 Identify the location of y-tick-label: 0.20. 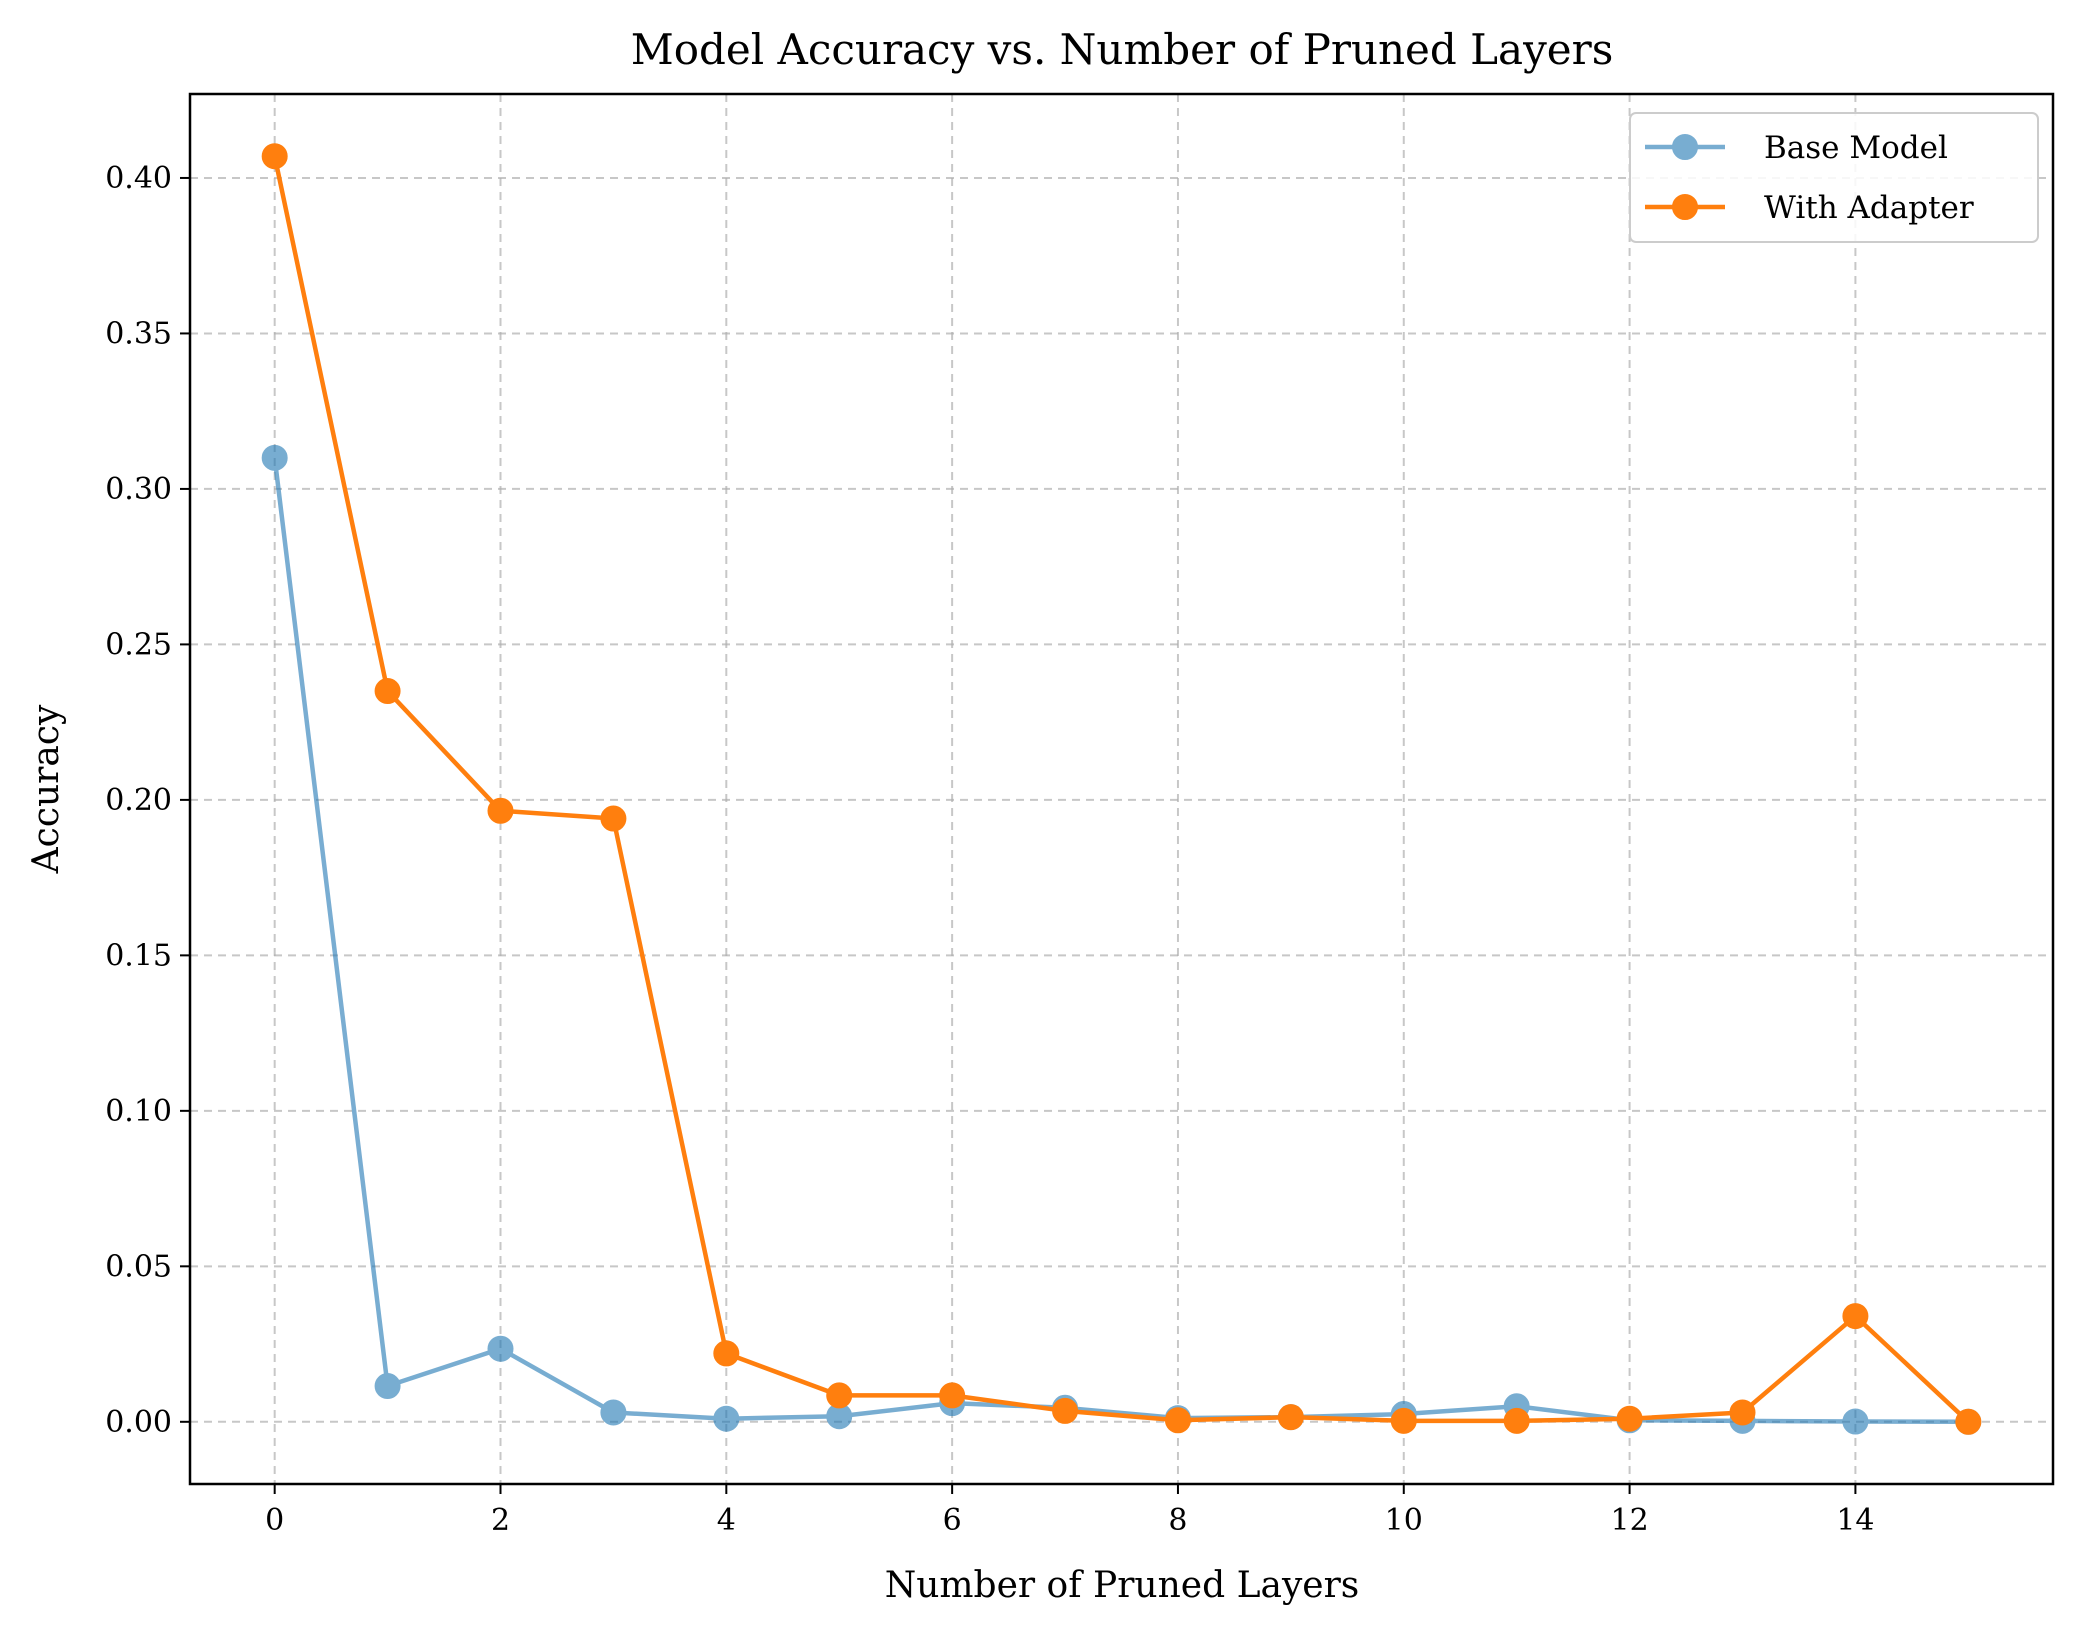
(138, 800).